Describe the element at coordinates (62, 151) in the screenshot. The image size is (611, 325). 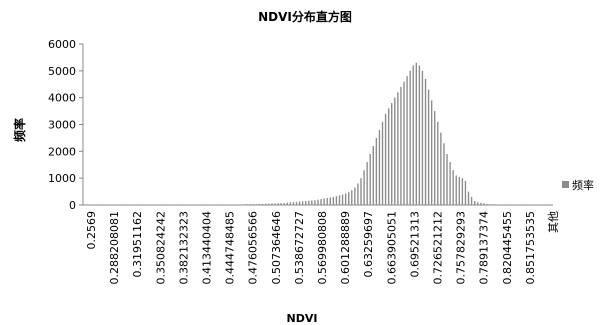
I see `y-tick-label: 2000` at that location.